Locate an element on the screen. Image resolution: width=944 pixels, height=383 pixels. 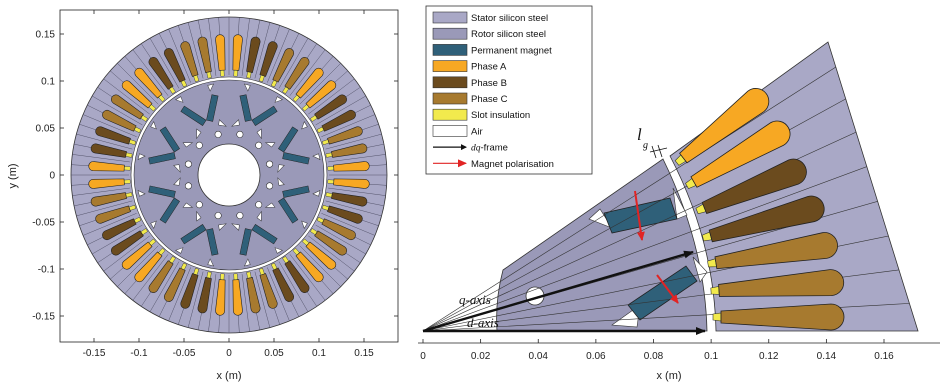
legend-label: Magnet polarisation is located at coordinates (512, 164).